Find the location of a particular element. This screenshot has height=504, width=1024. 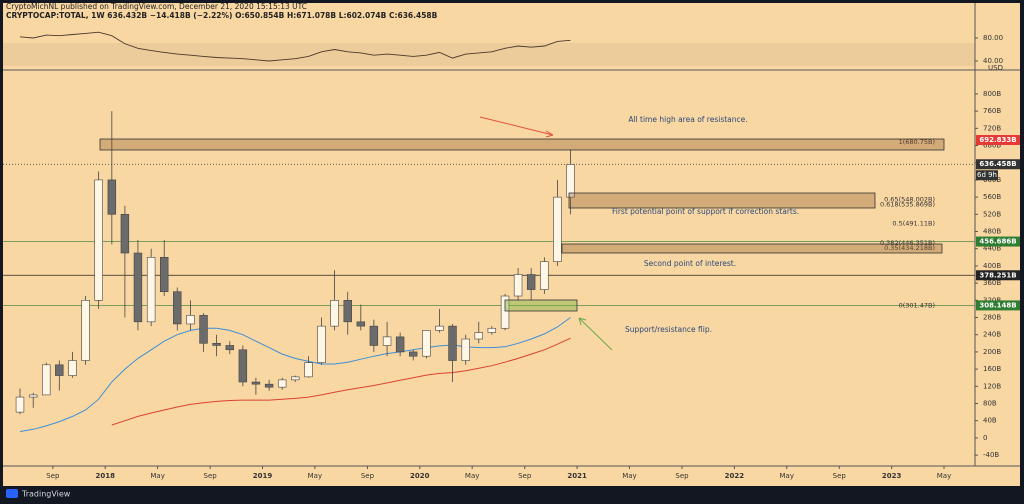

x-tick-label: 2018 is located at coordinates (105, 476).